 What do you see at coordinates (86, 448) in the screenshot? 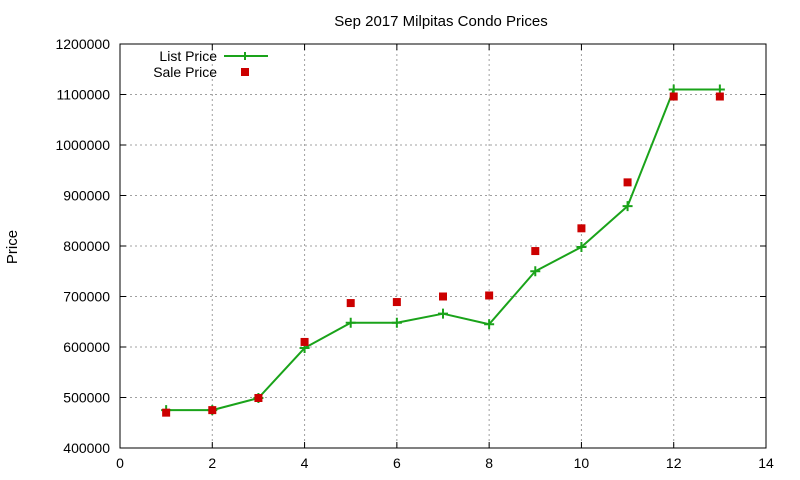
I see `y-tick-label: 400000` at bounding box center [86, 448].